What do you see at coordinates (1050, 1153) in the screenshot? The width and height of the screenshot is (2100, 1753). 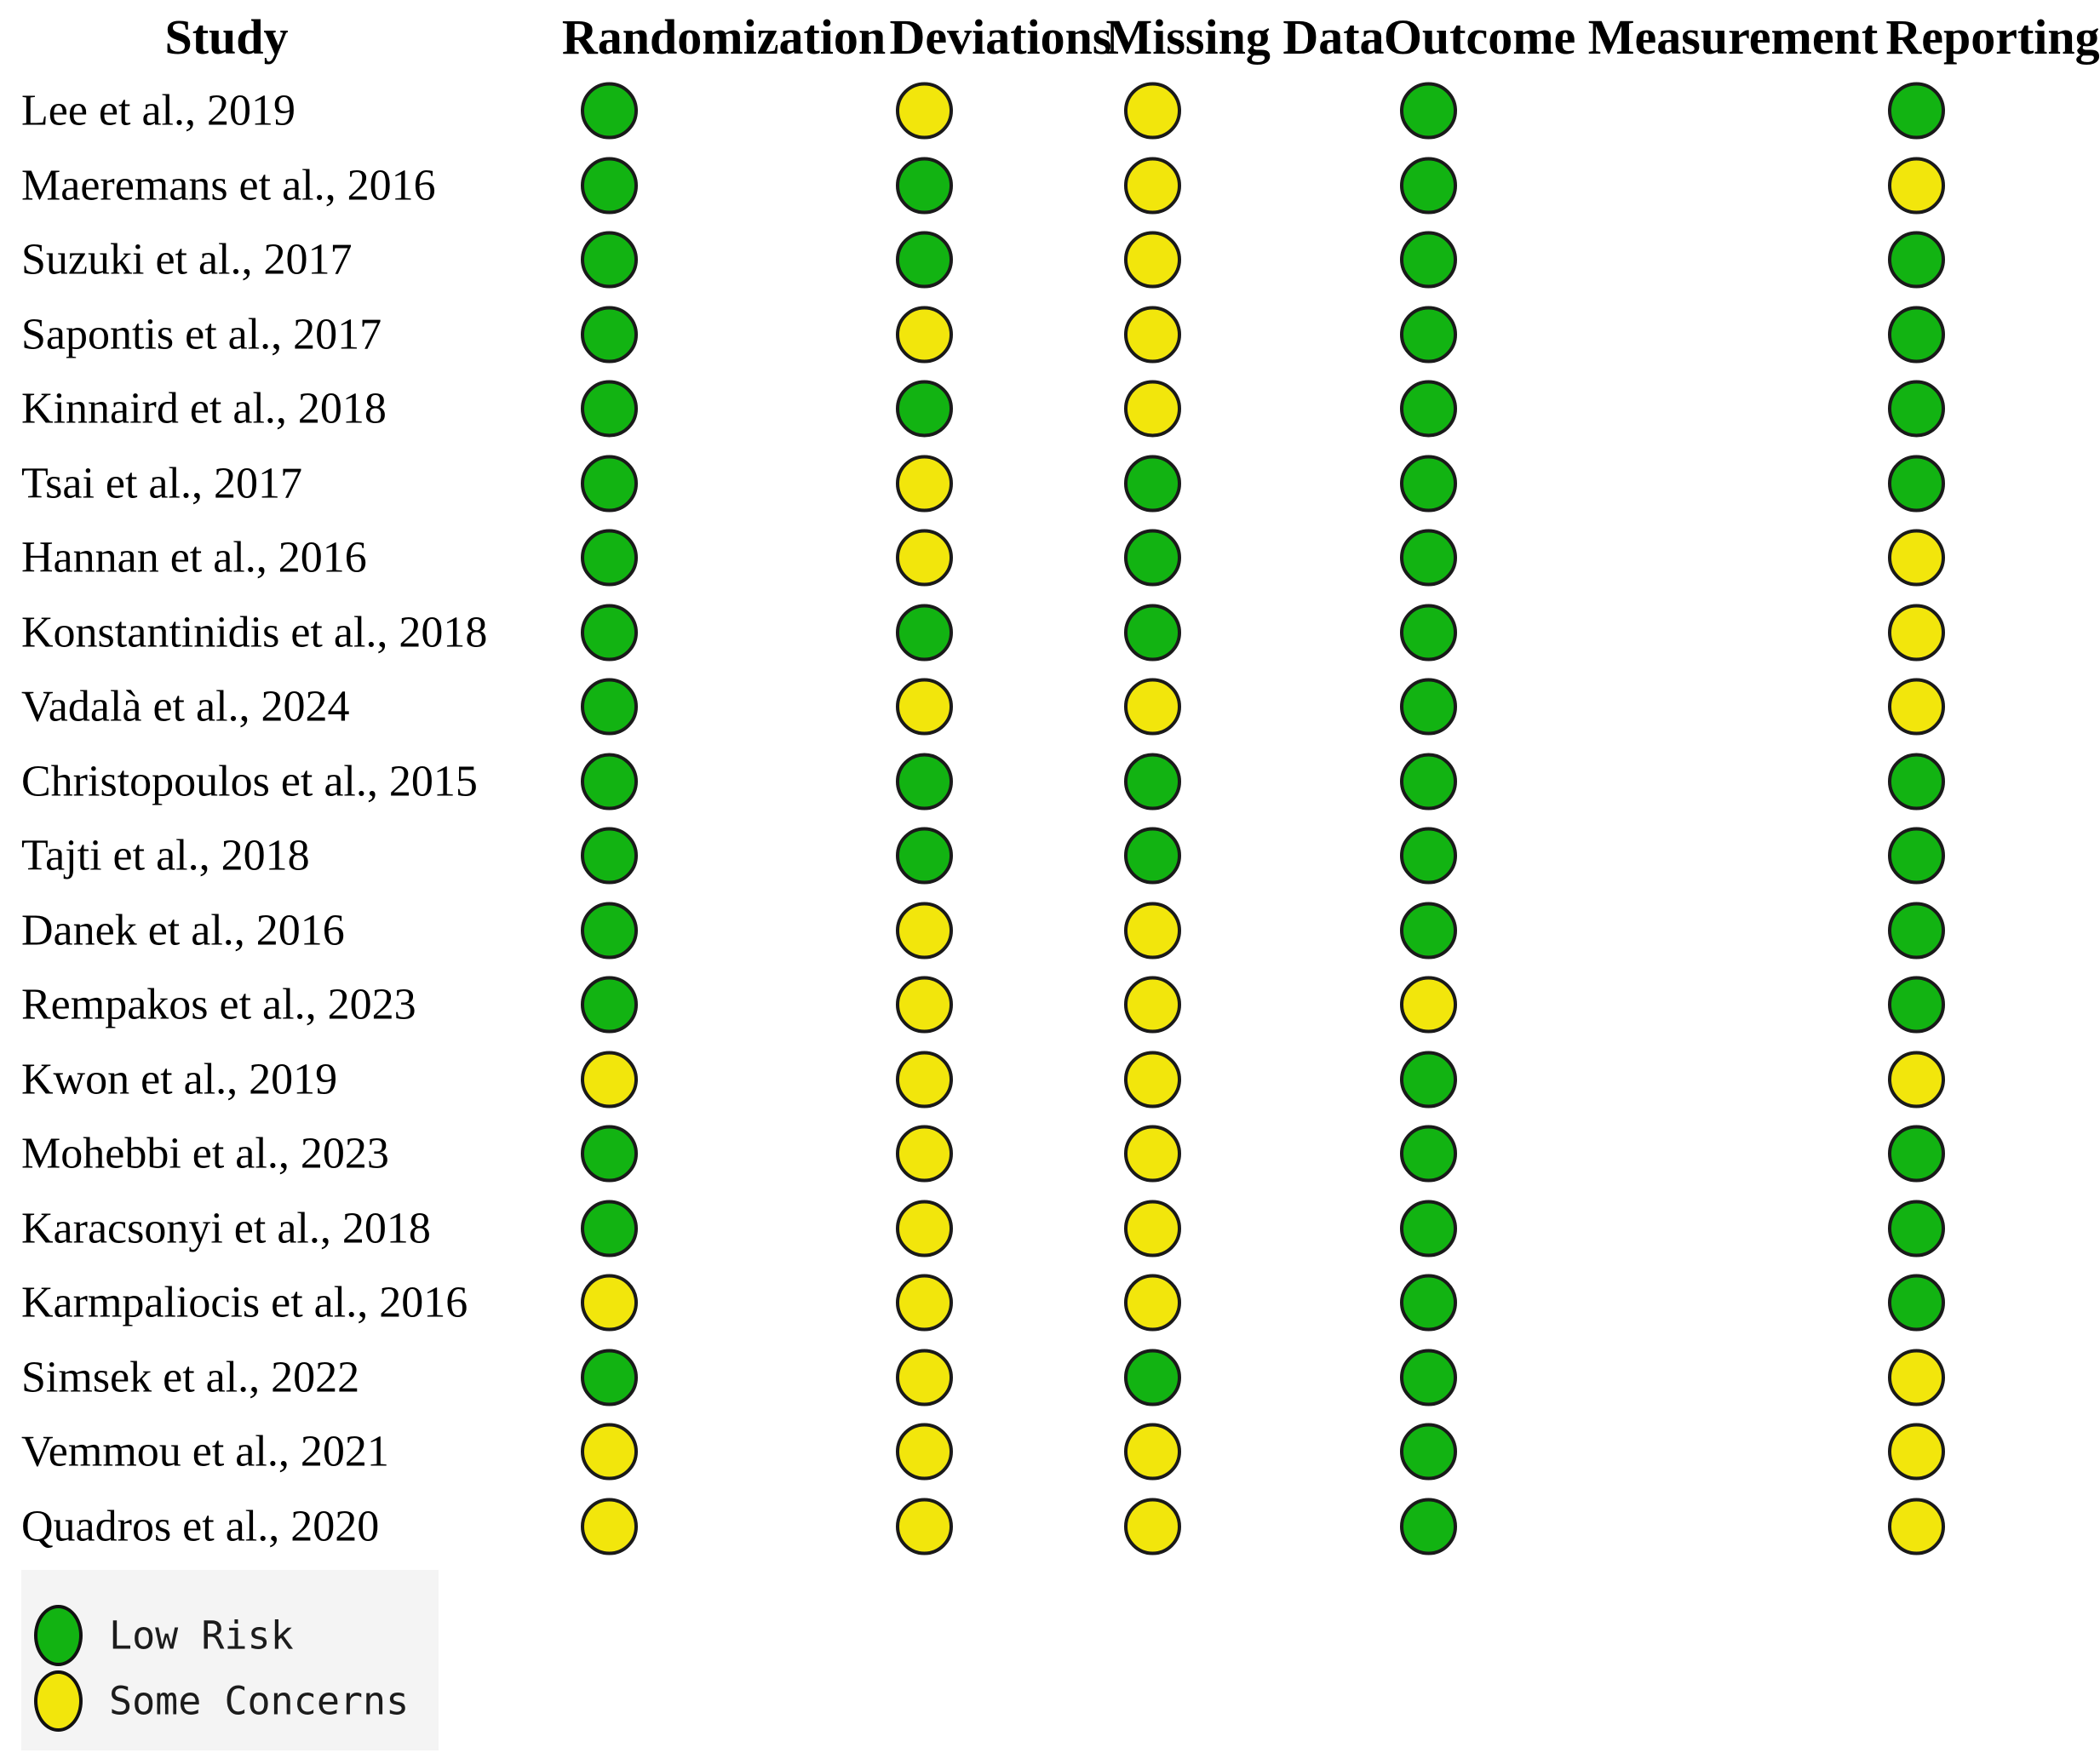 I see `study-row: Mohebbi et al., 2023` at bounding box center [1050, 1153].